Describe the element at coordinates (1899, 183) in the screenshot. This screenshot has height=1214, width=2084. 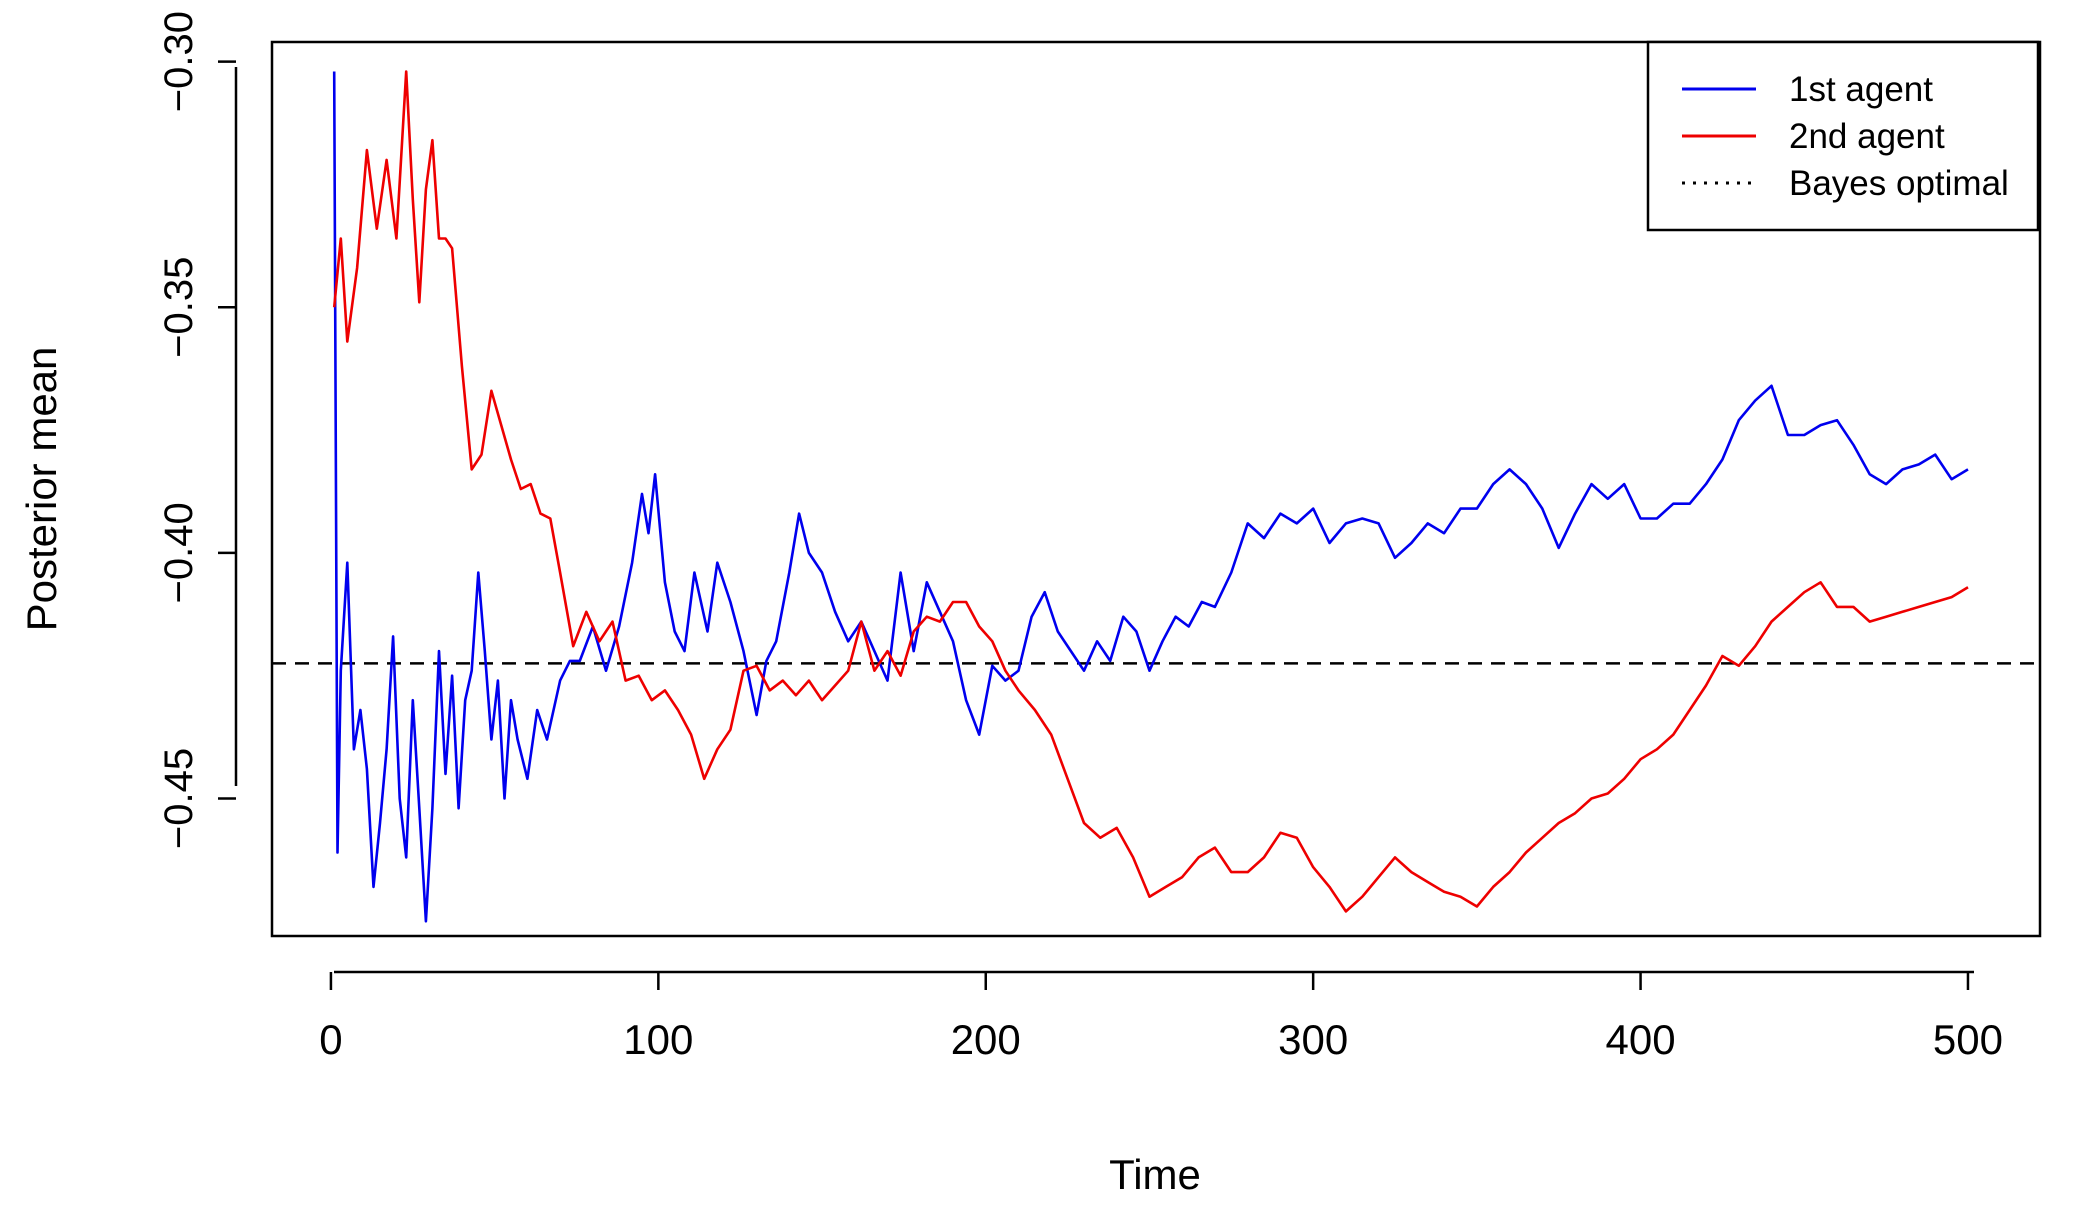
I see `legend-label-bayes-optimal: Bayes optimal` at that location.